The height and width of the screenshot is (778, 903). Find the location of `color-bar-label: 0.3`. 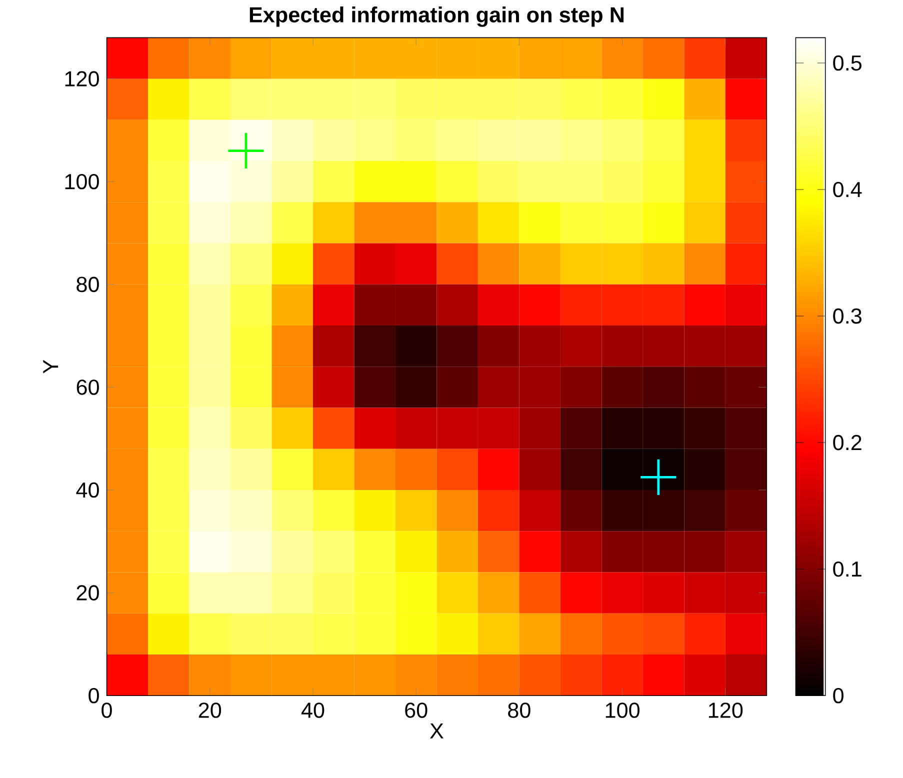

color-bar-label: 0.3 is located at coordinates (847, 316).